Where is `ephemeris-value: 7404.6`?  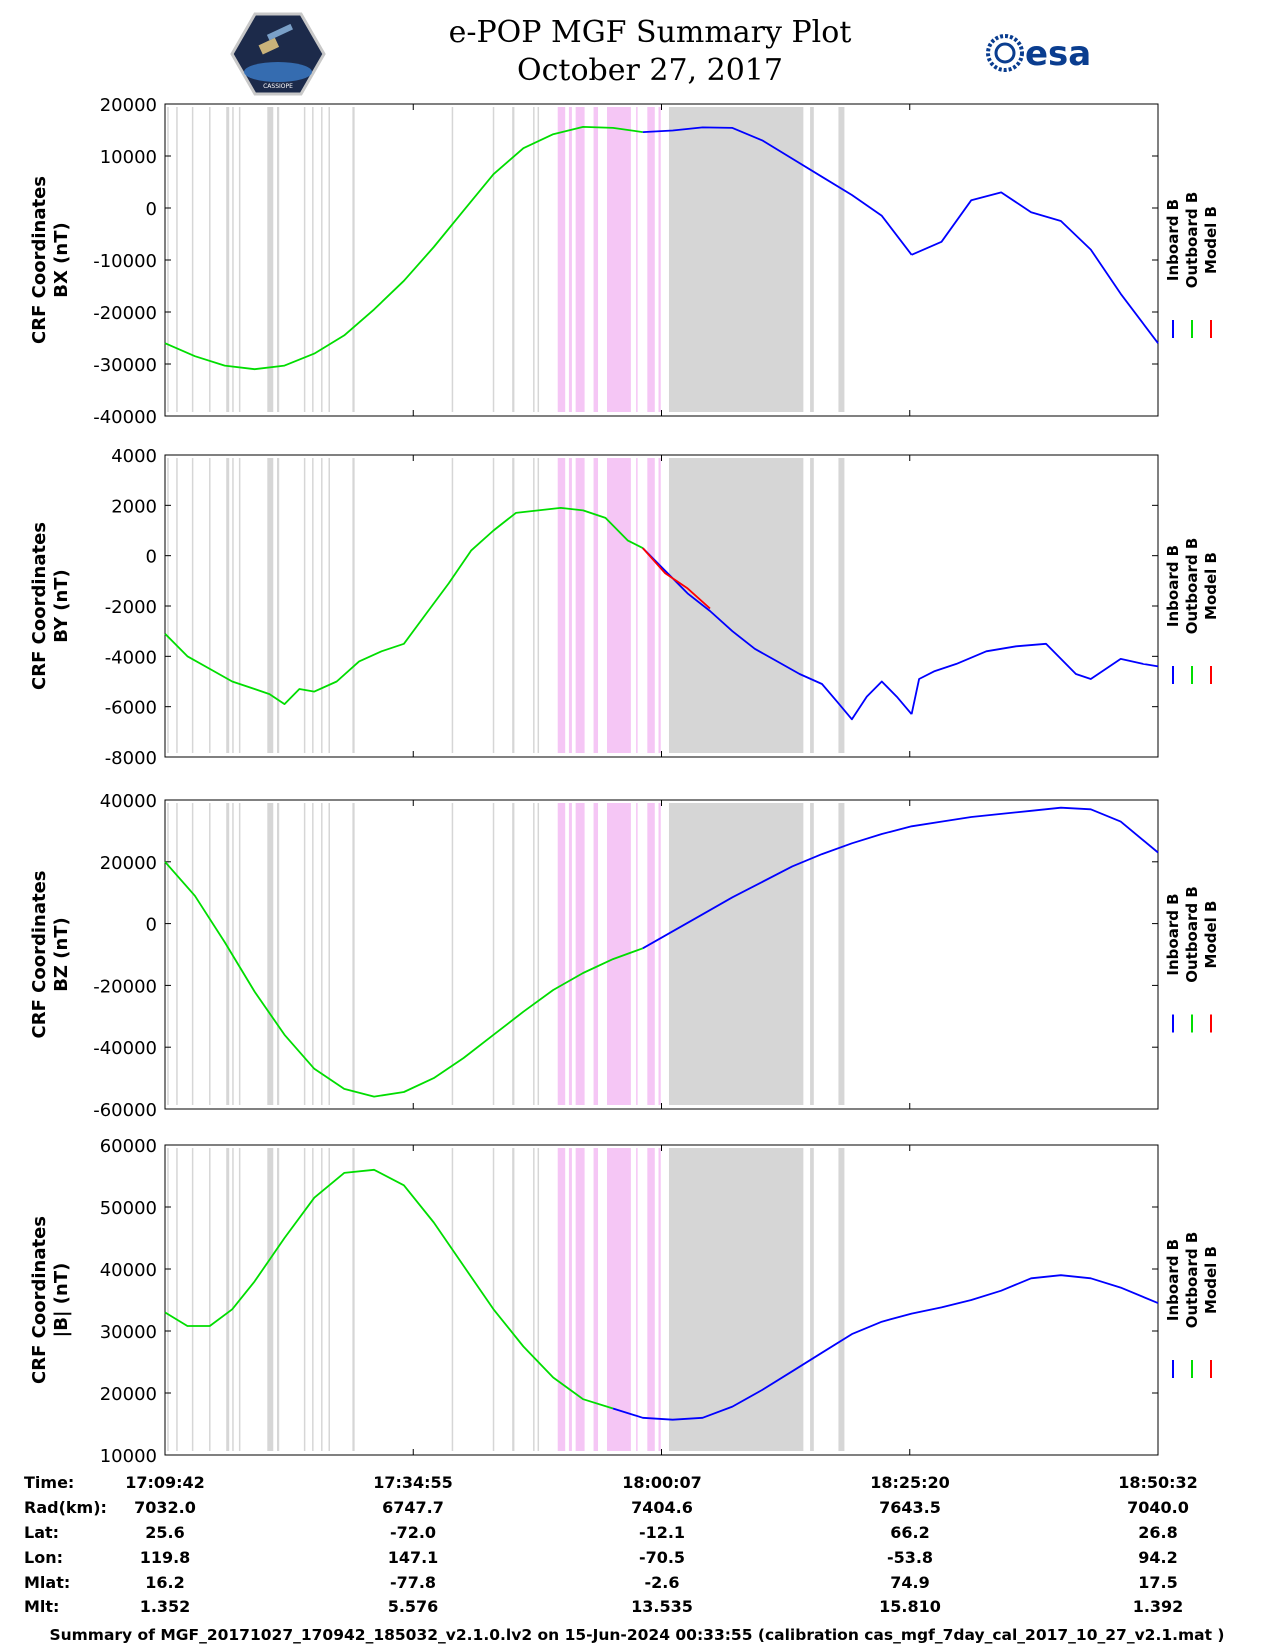 ephemeris-value: 7404.6 is located at coordinates (662, 1507).